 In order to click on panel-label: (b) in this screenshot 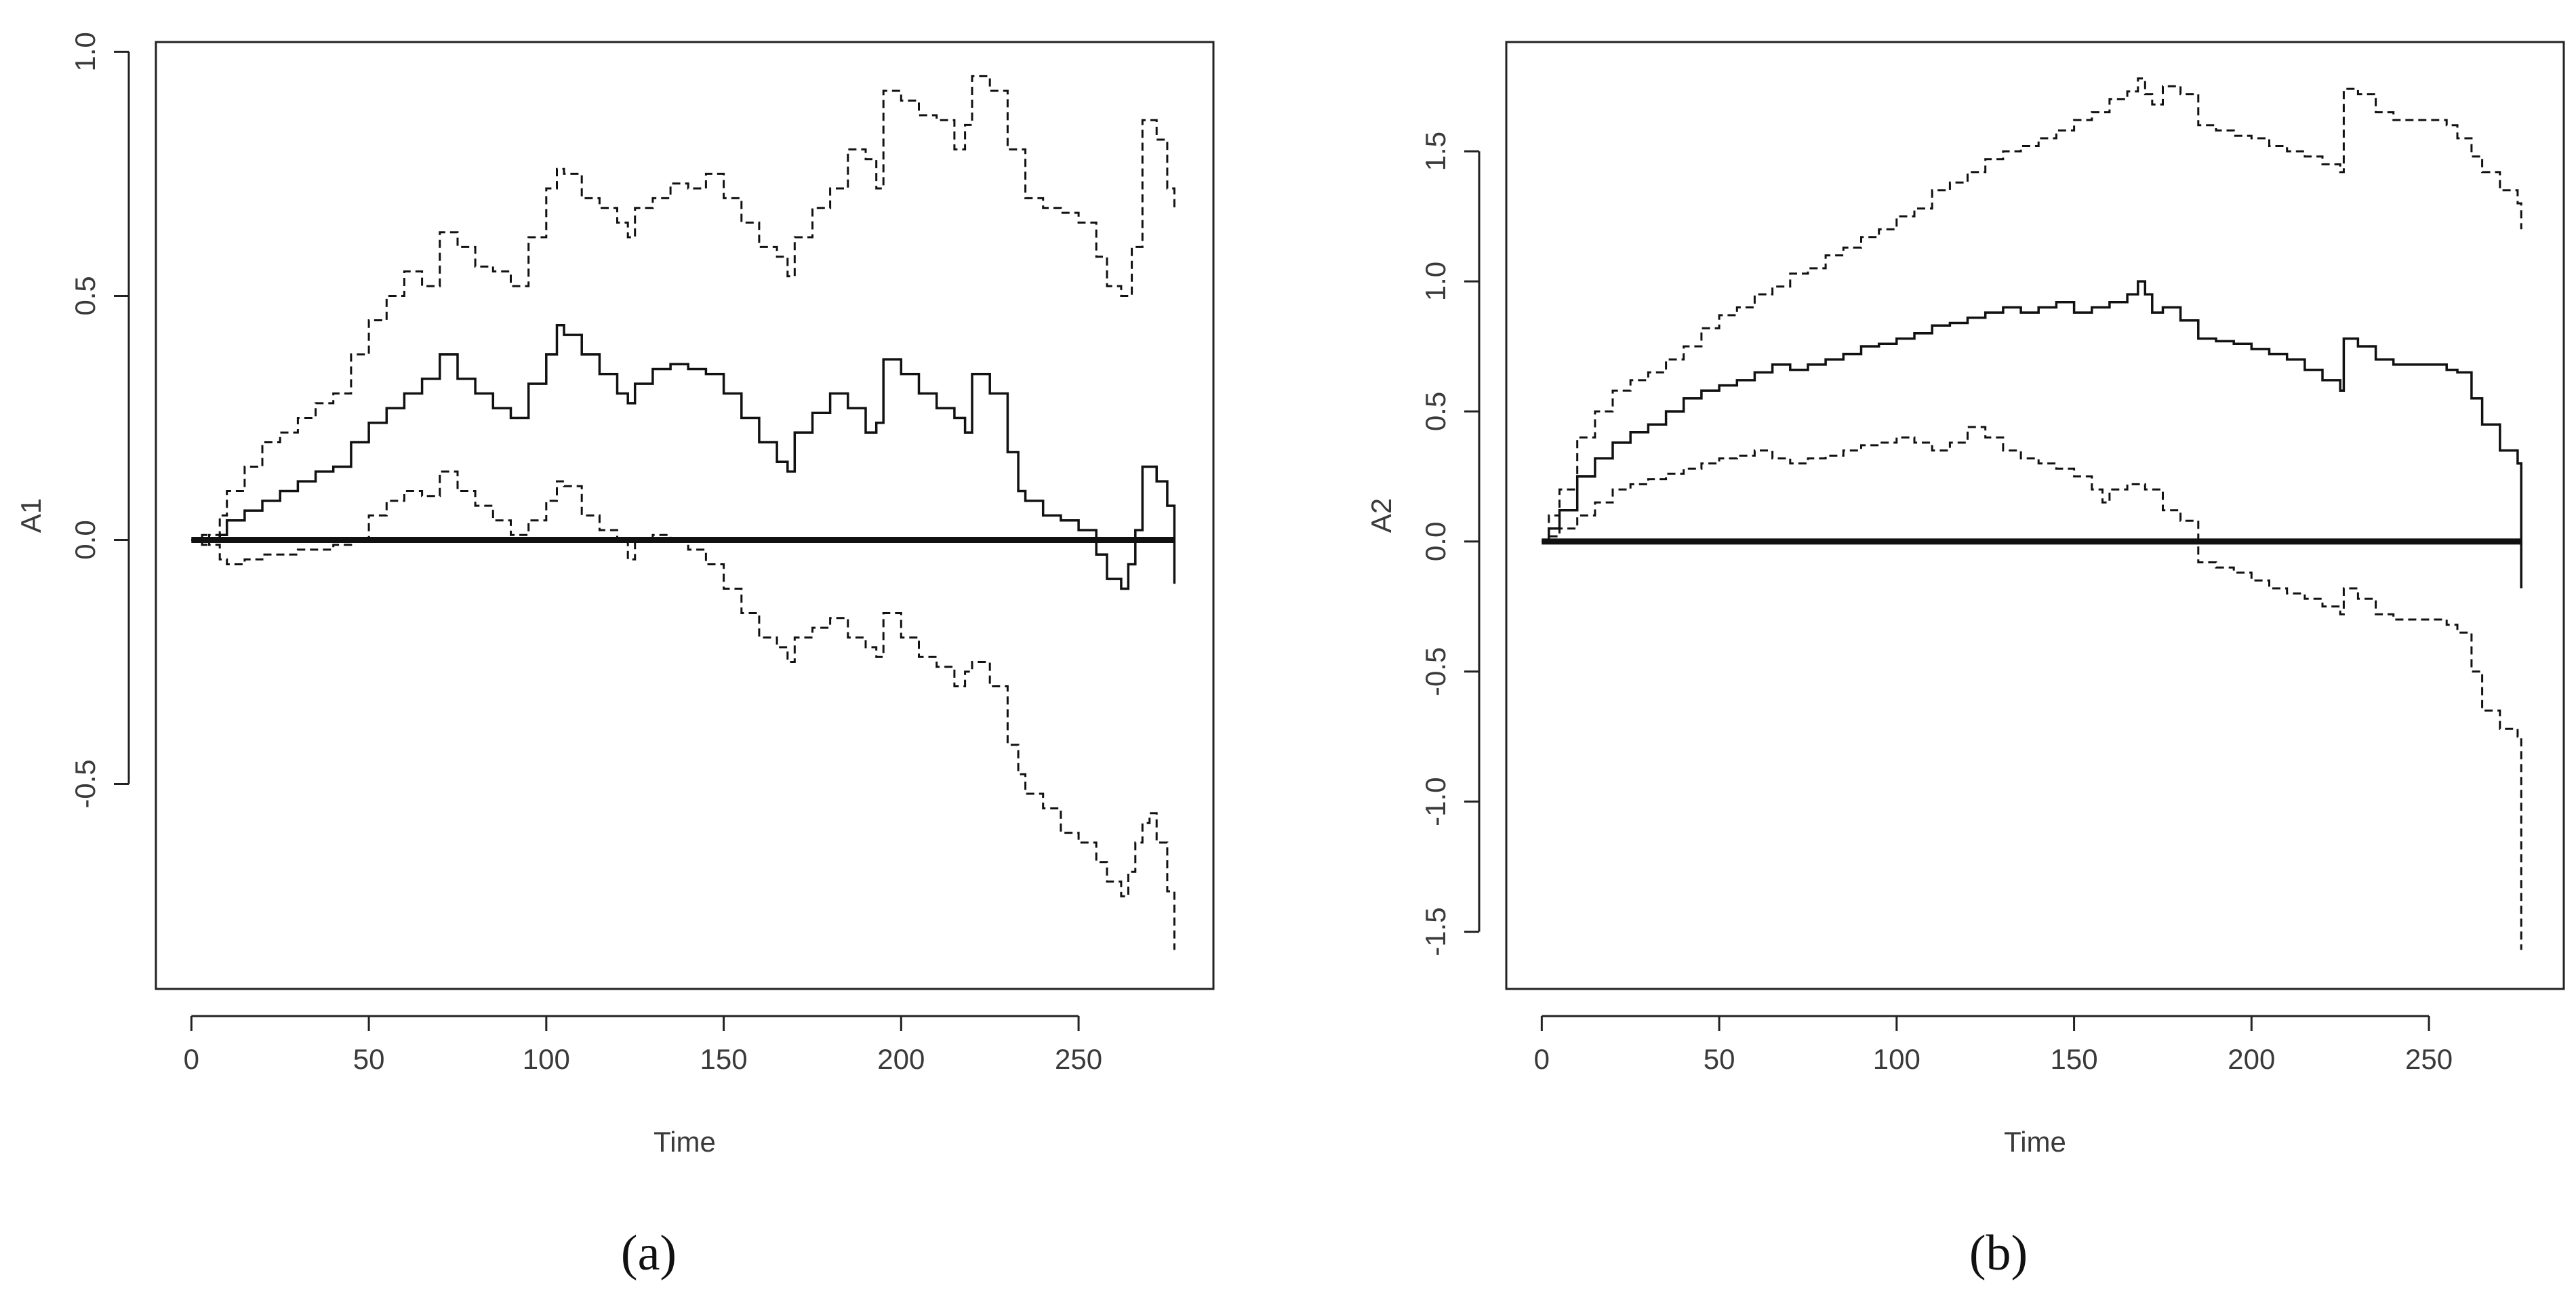, I will do `click(1998, 1253)`.